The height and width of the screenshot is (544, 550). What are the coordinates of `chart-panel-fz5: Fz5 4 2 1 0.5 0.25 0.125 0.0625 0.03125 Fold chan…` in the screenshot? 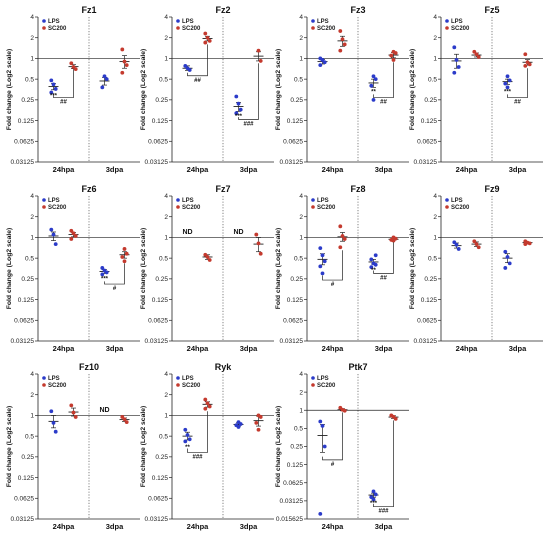 It's located at (476, 89).